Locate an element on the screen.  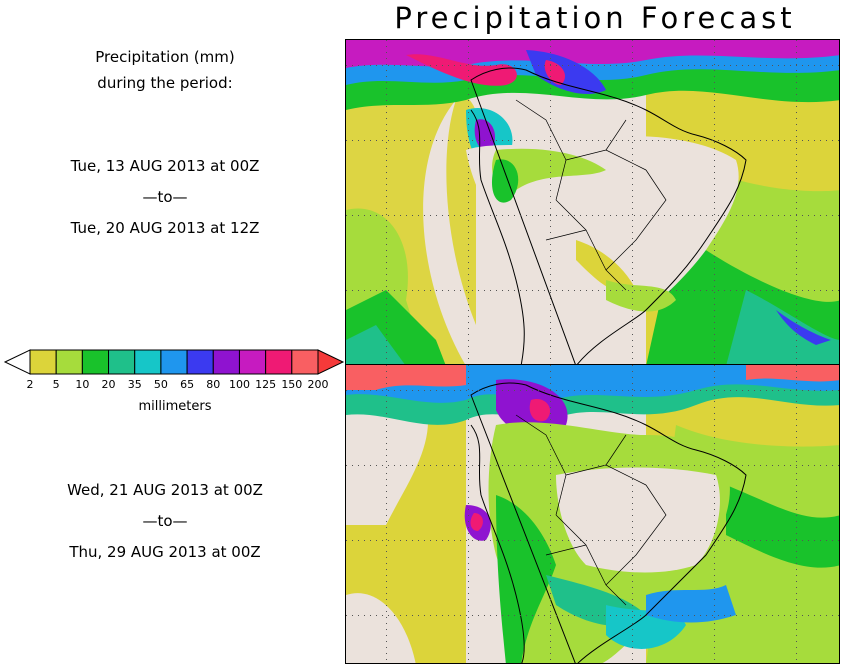
forecast-title: Precipitation Forecast is located at coordinates (595, 18).